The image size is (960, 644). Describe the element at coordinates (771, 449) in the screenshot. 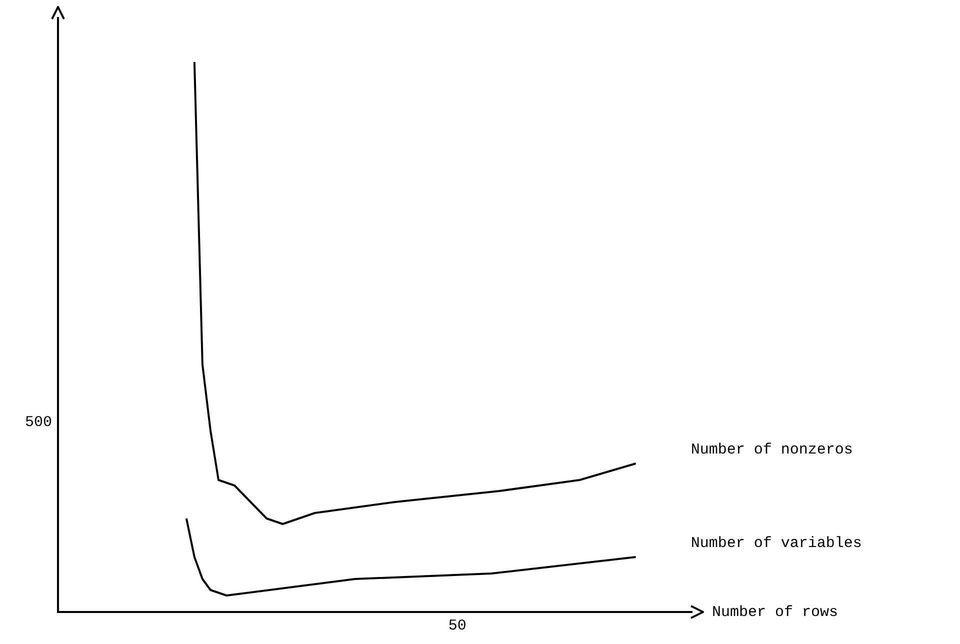

I see `text: Number of nonzeros` at that location.